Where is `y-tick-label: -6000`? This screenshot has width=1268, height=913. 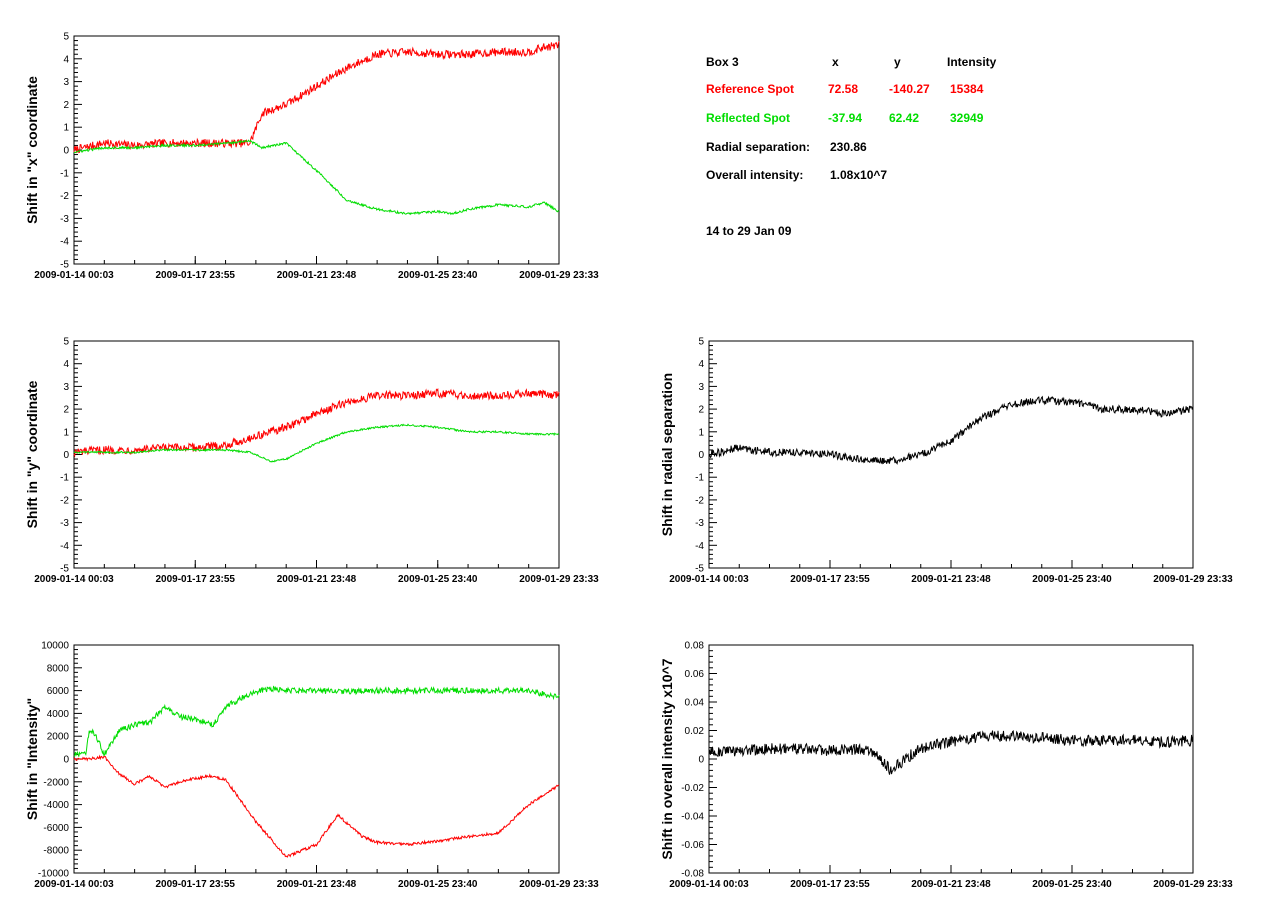
y-tick-label: -6000 is located at coordinates (56, 828).